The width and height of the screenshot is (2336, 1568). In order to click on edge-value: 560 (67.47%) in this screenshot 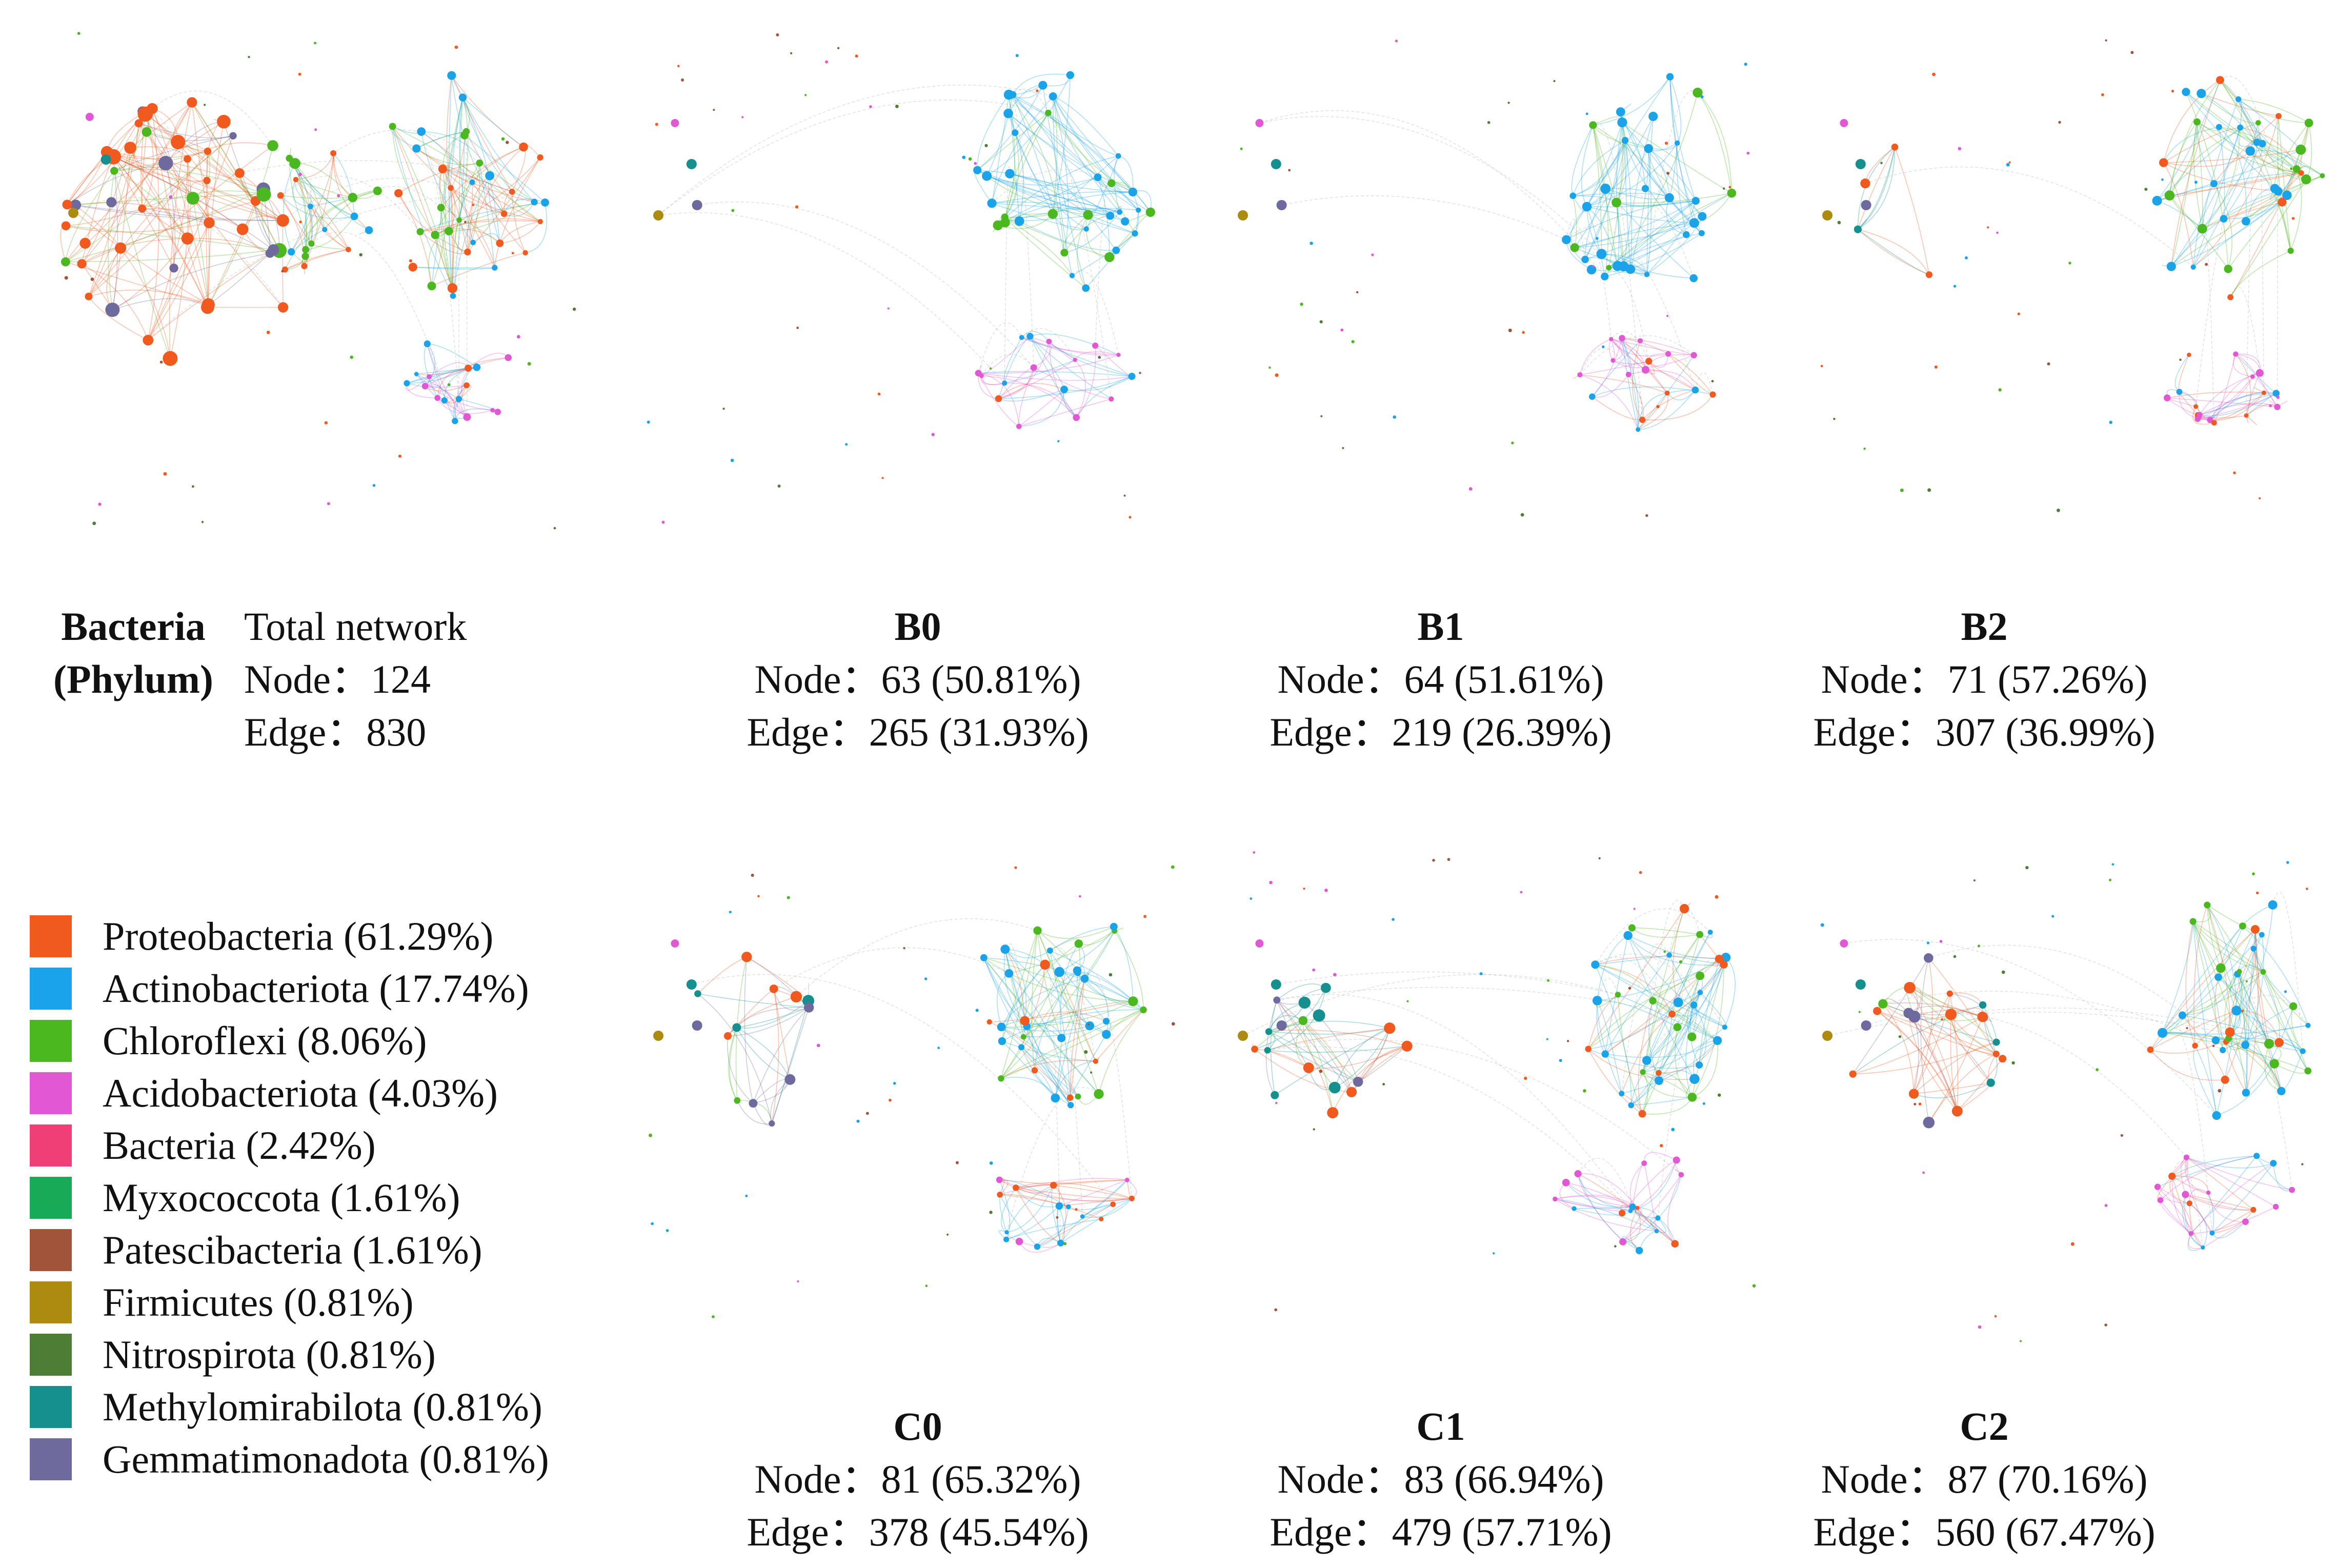, I will do `click(2045, 1532)`.